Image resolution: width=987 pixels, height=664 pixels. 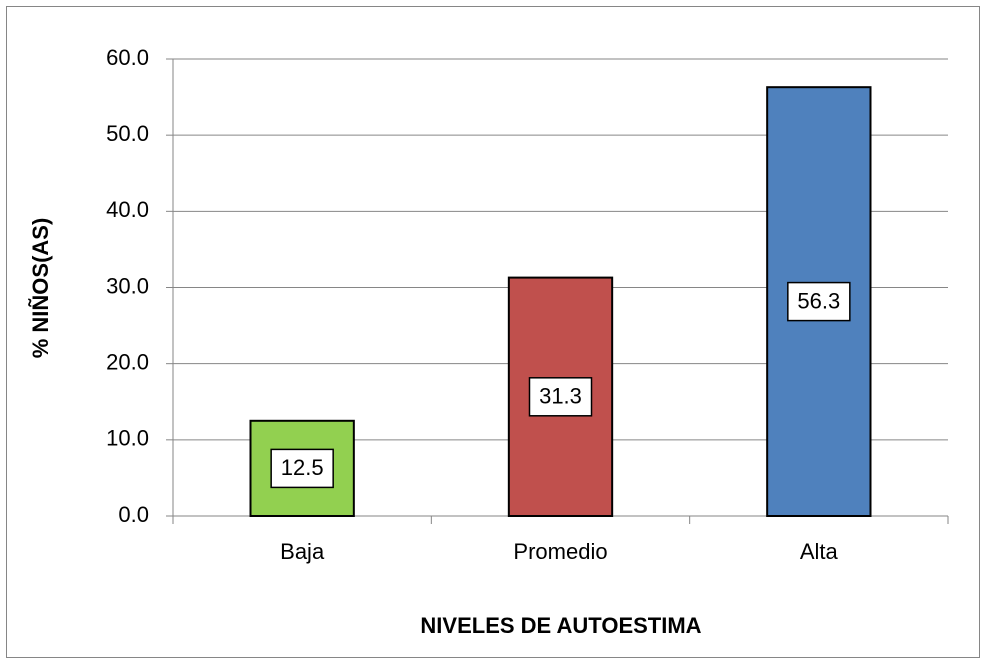 I want to click on y-axis-title: % NIÑOS(AS), so click(x=40, y=288).